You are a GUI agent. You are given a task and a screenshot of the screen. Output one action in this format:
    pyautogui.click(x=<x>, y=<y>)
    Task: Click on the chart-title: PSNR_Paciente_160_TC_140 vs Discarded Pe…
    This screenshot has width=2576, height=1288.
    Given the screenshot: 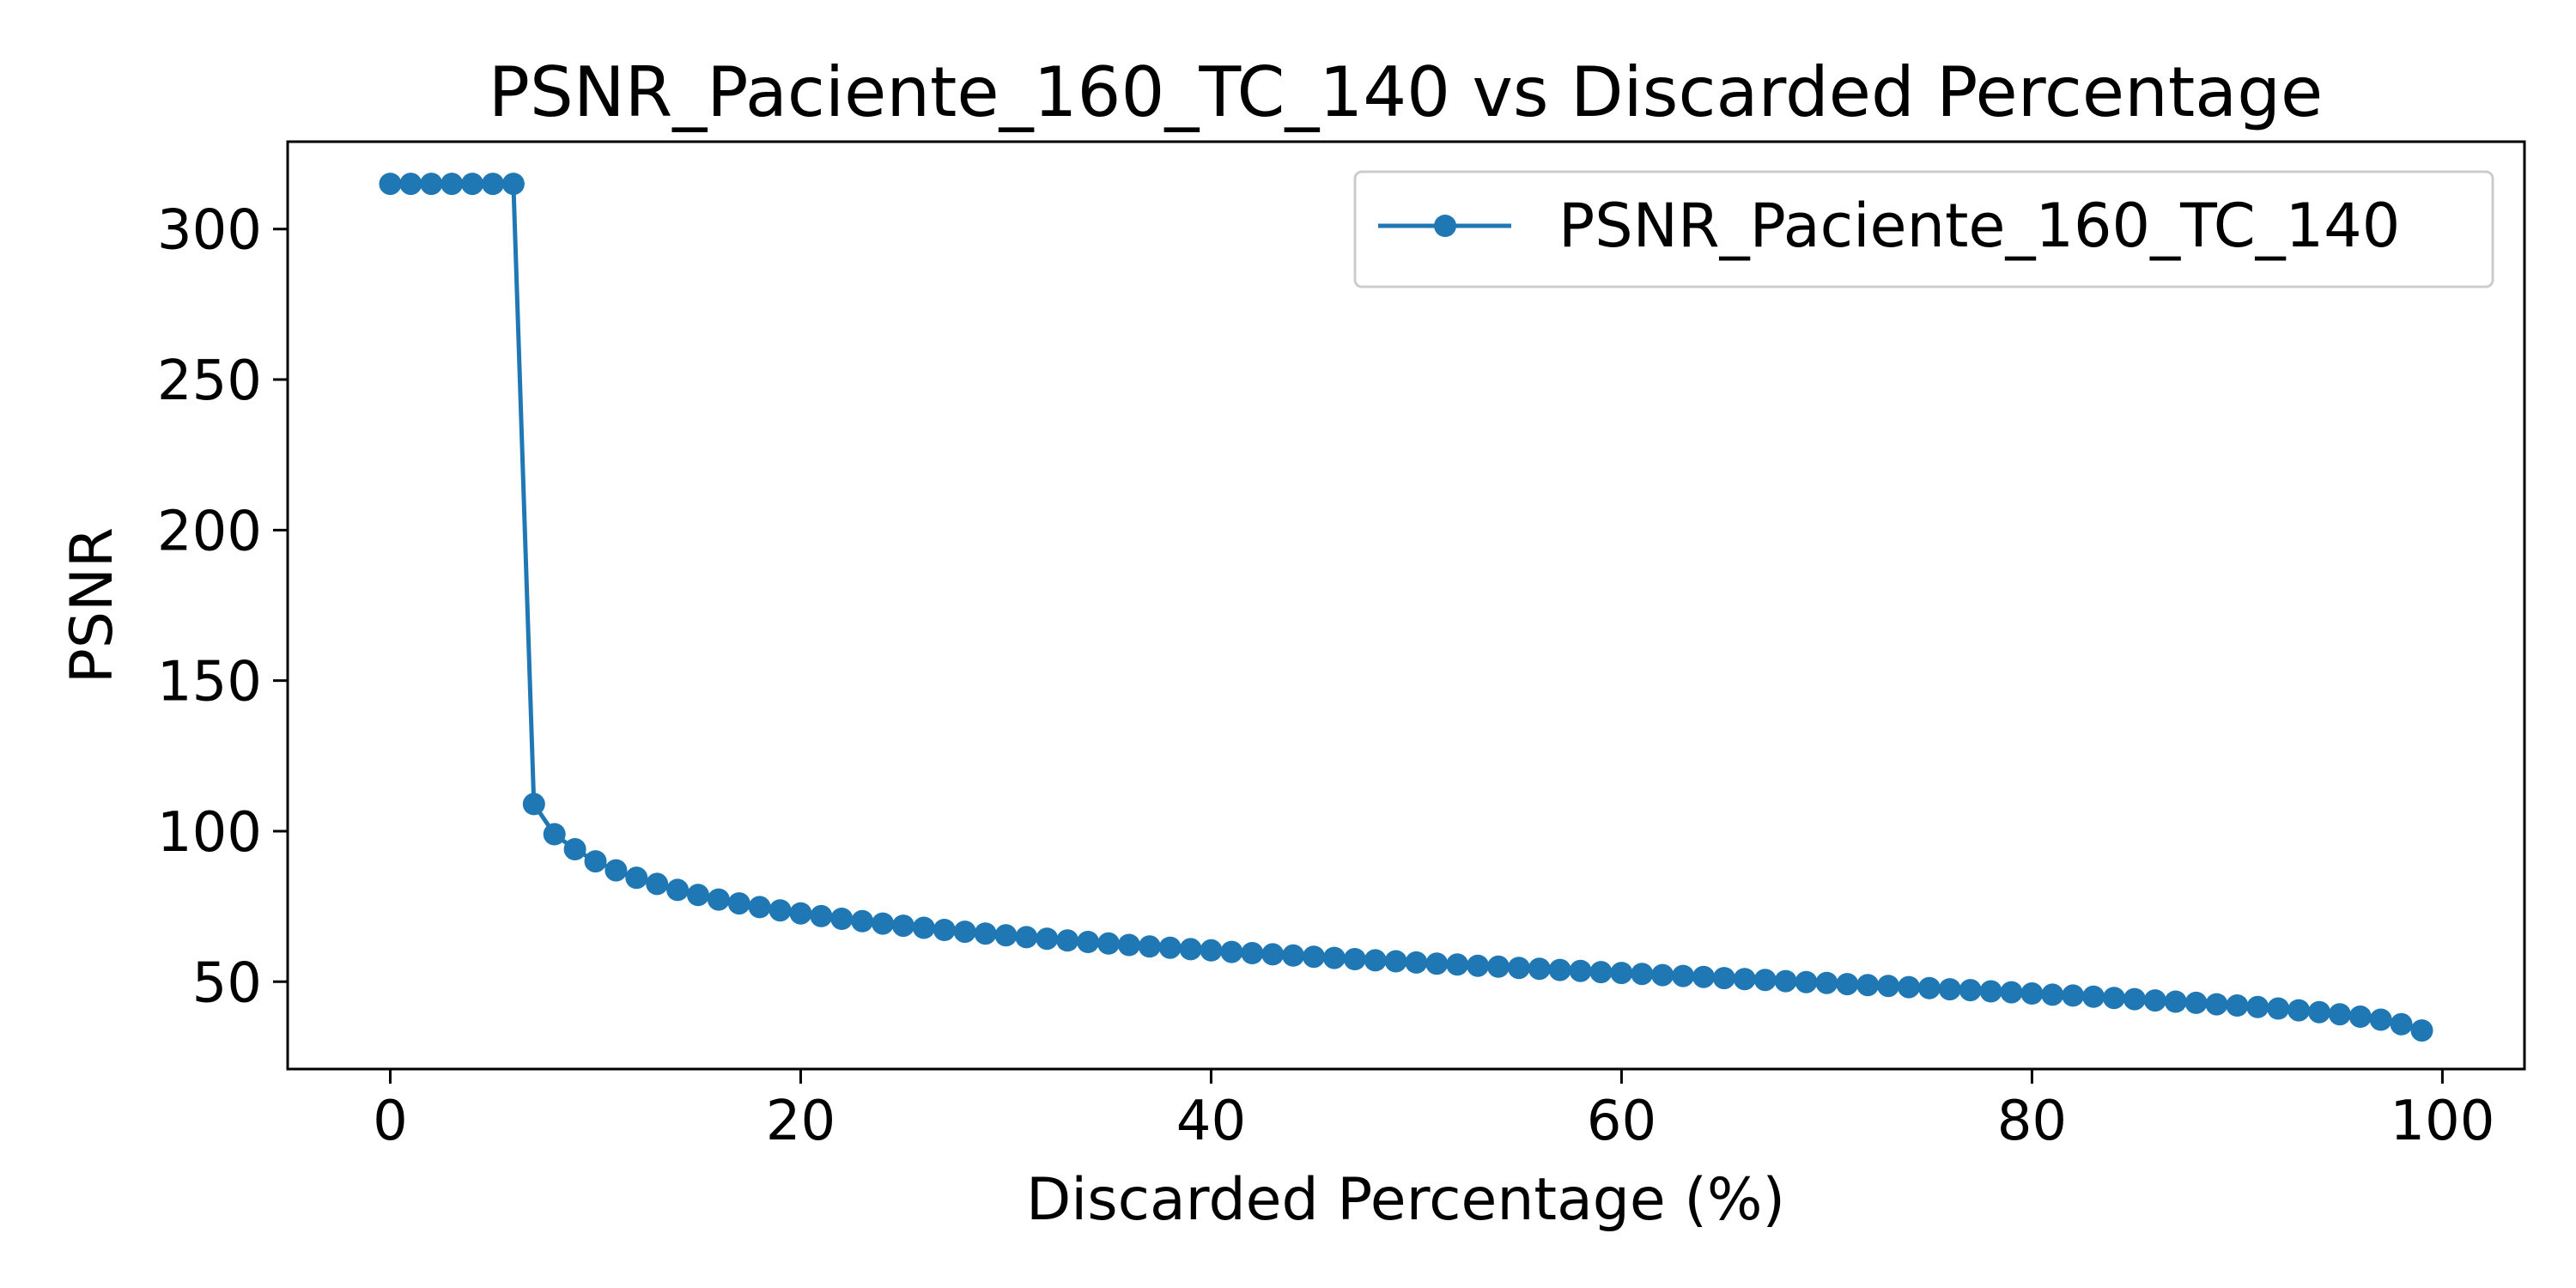 What is the action you would take?
    pyautogui.click(x=1406, y=92)
    